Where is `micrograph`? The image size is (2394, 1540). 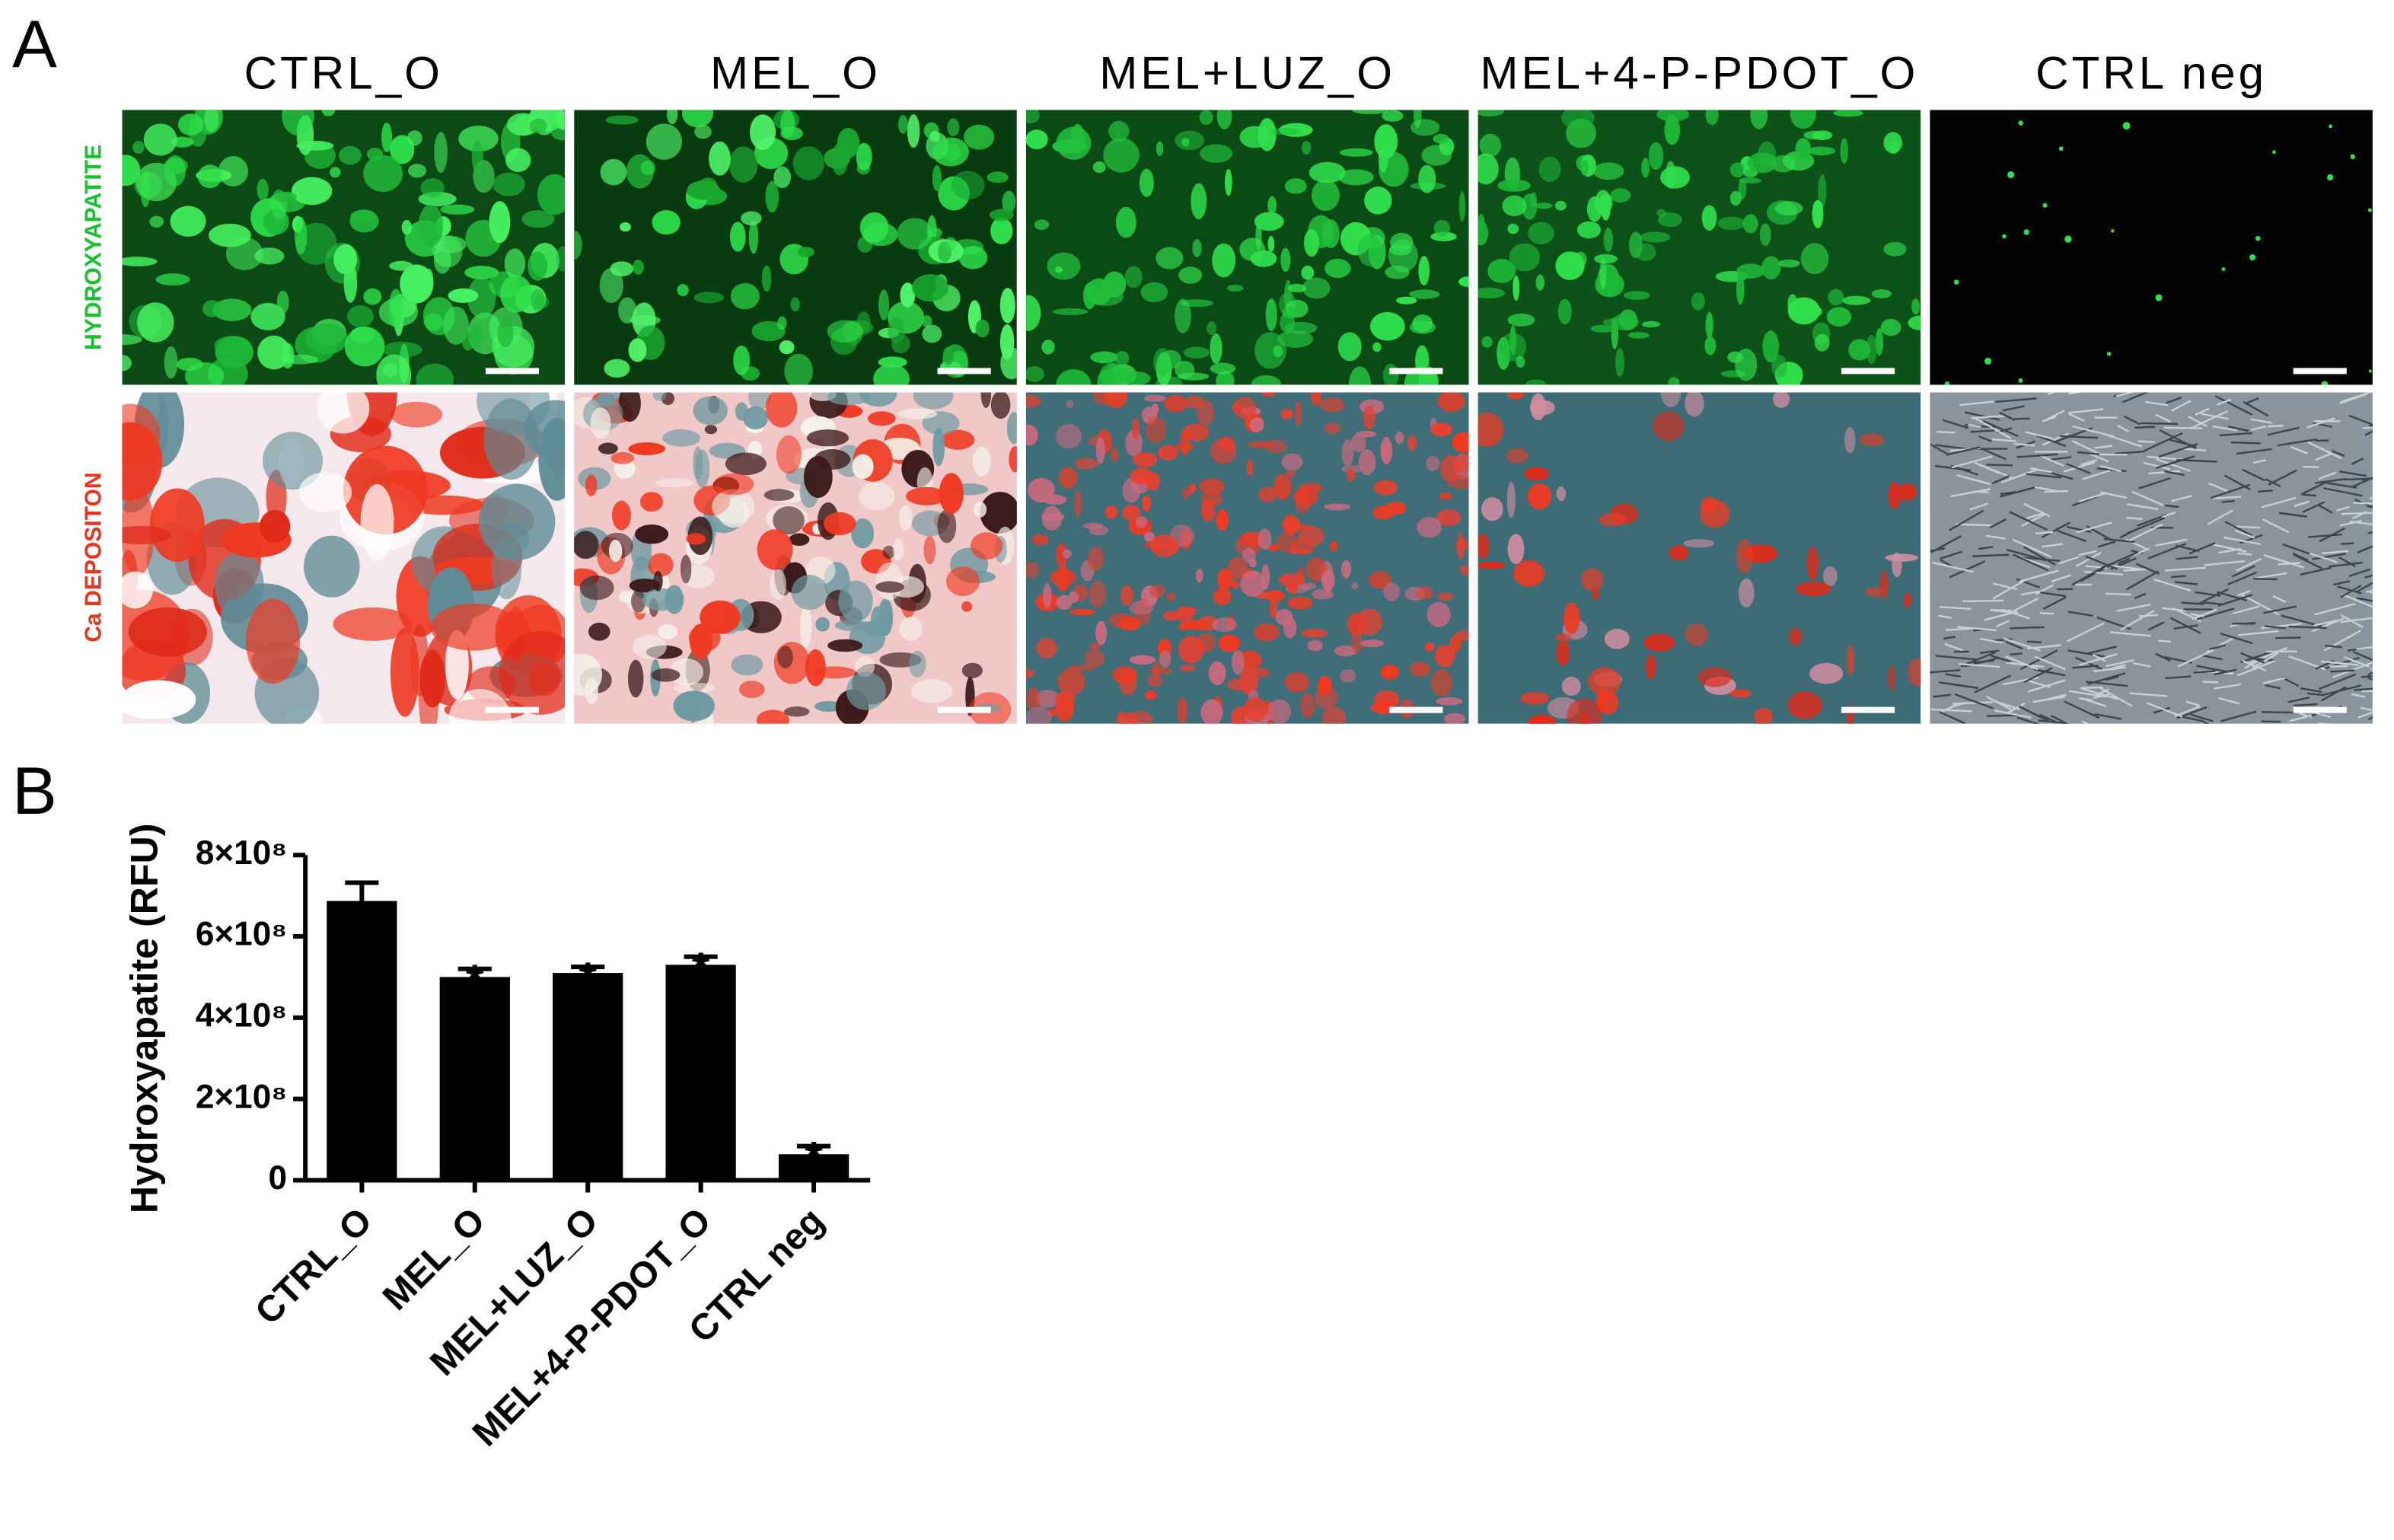
micrograph is located at coordinates (2151, 247).